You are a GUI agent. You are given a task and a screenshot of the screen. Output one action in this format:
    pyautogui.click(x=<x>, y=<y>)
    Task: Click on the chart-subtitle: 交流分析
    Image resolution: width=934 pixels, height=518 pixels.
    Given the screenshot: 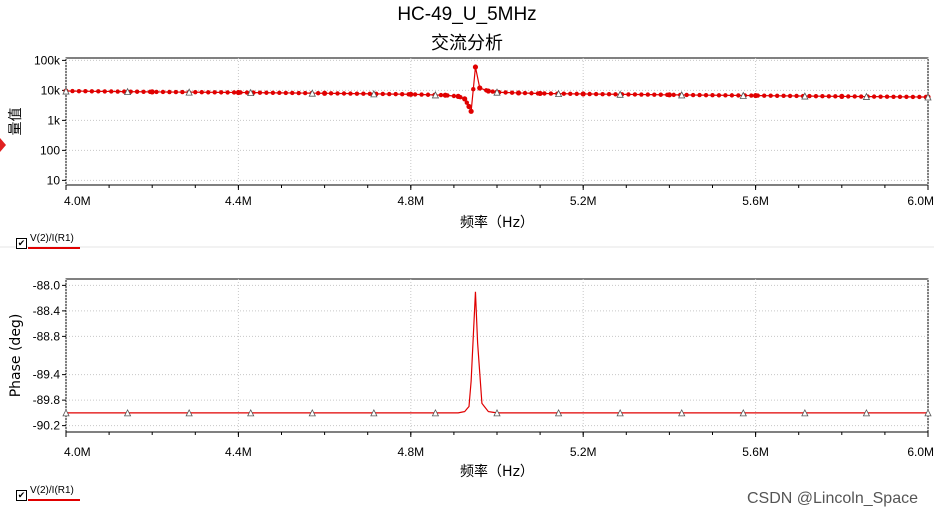 What is the action you would take?
    pyautogui.click(x=467, y=43)
    